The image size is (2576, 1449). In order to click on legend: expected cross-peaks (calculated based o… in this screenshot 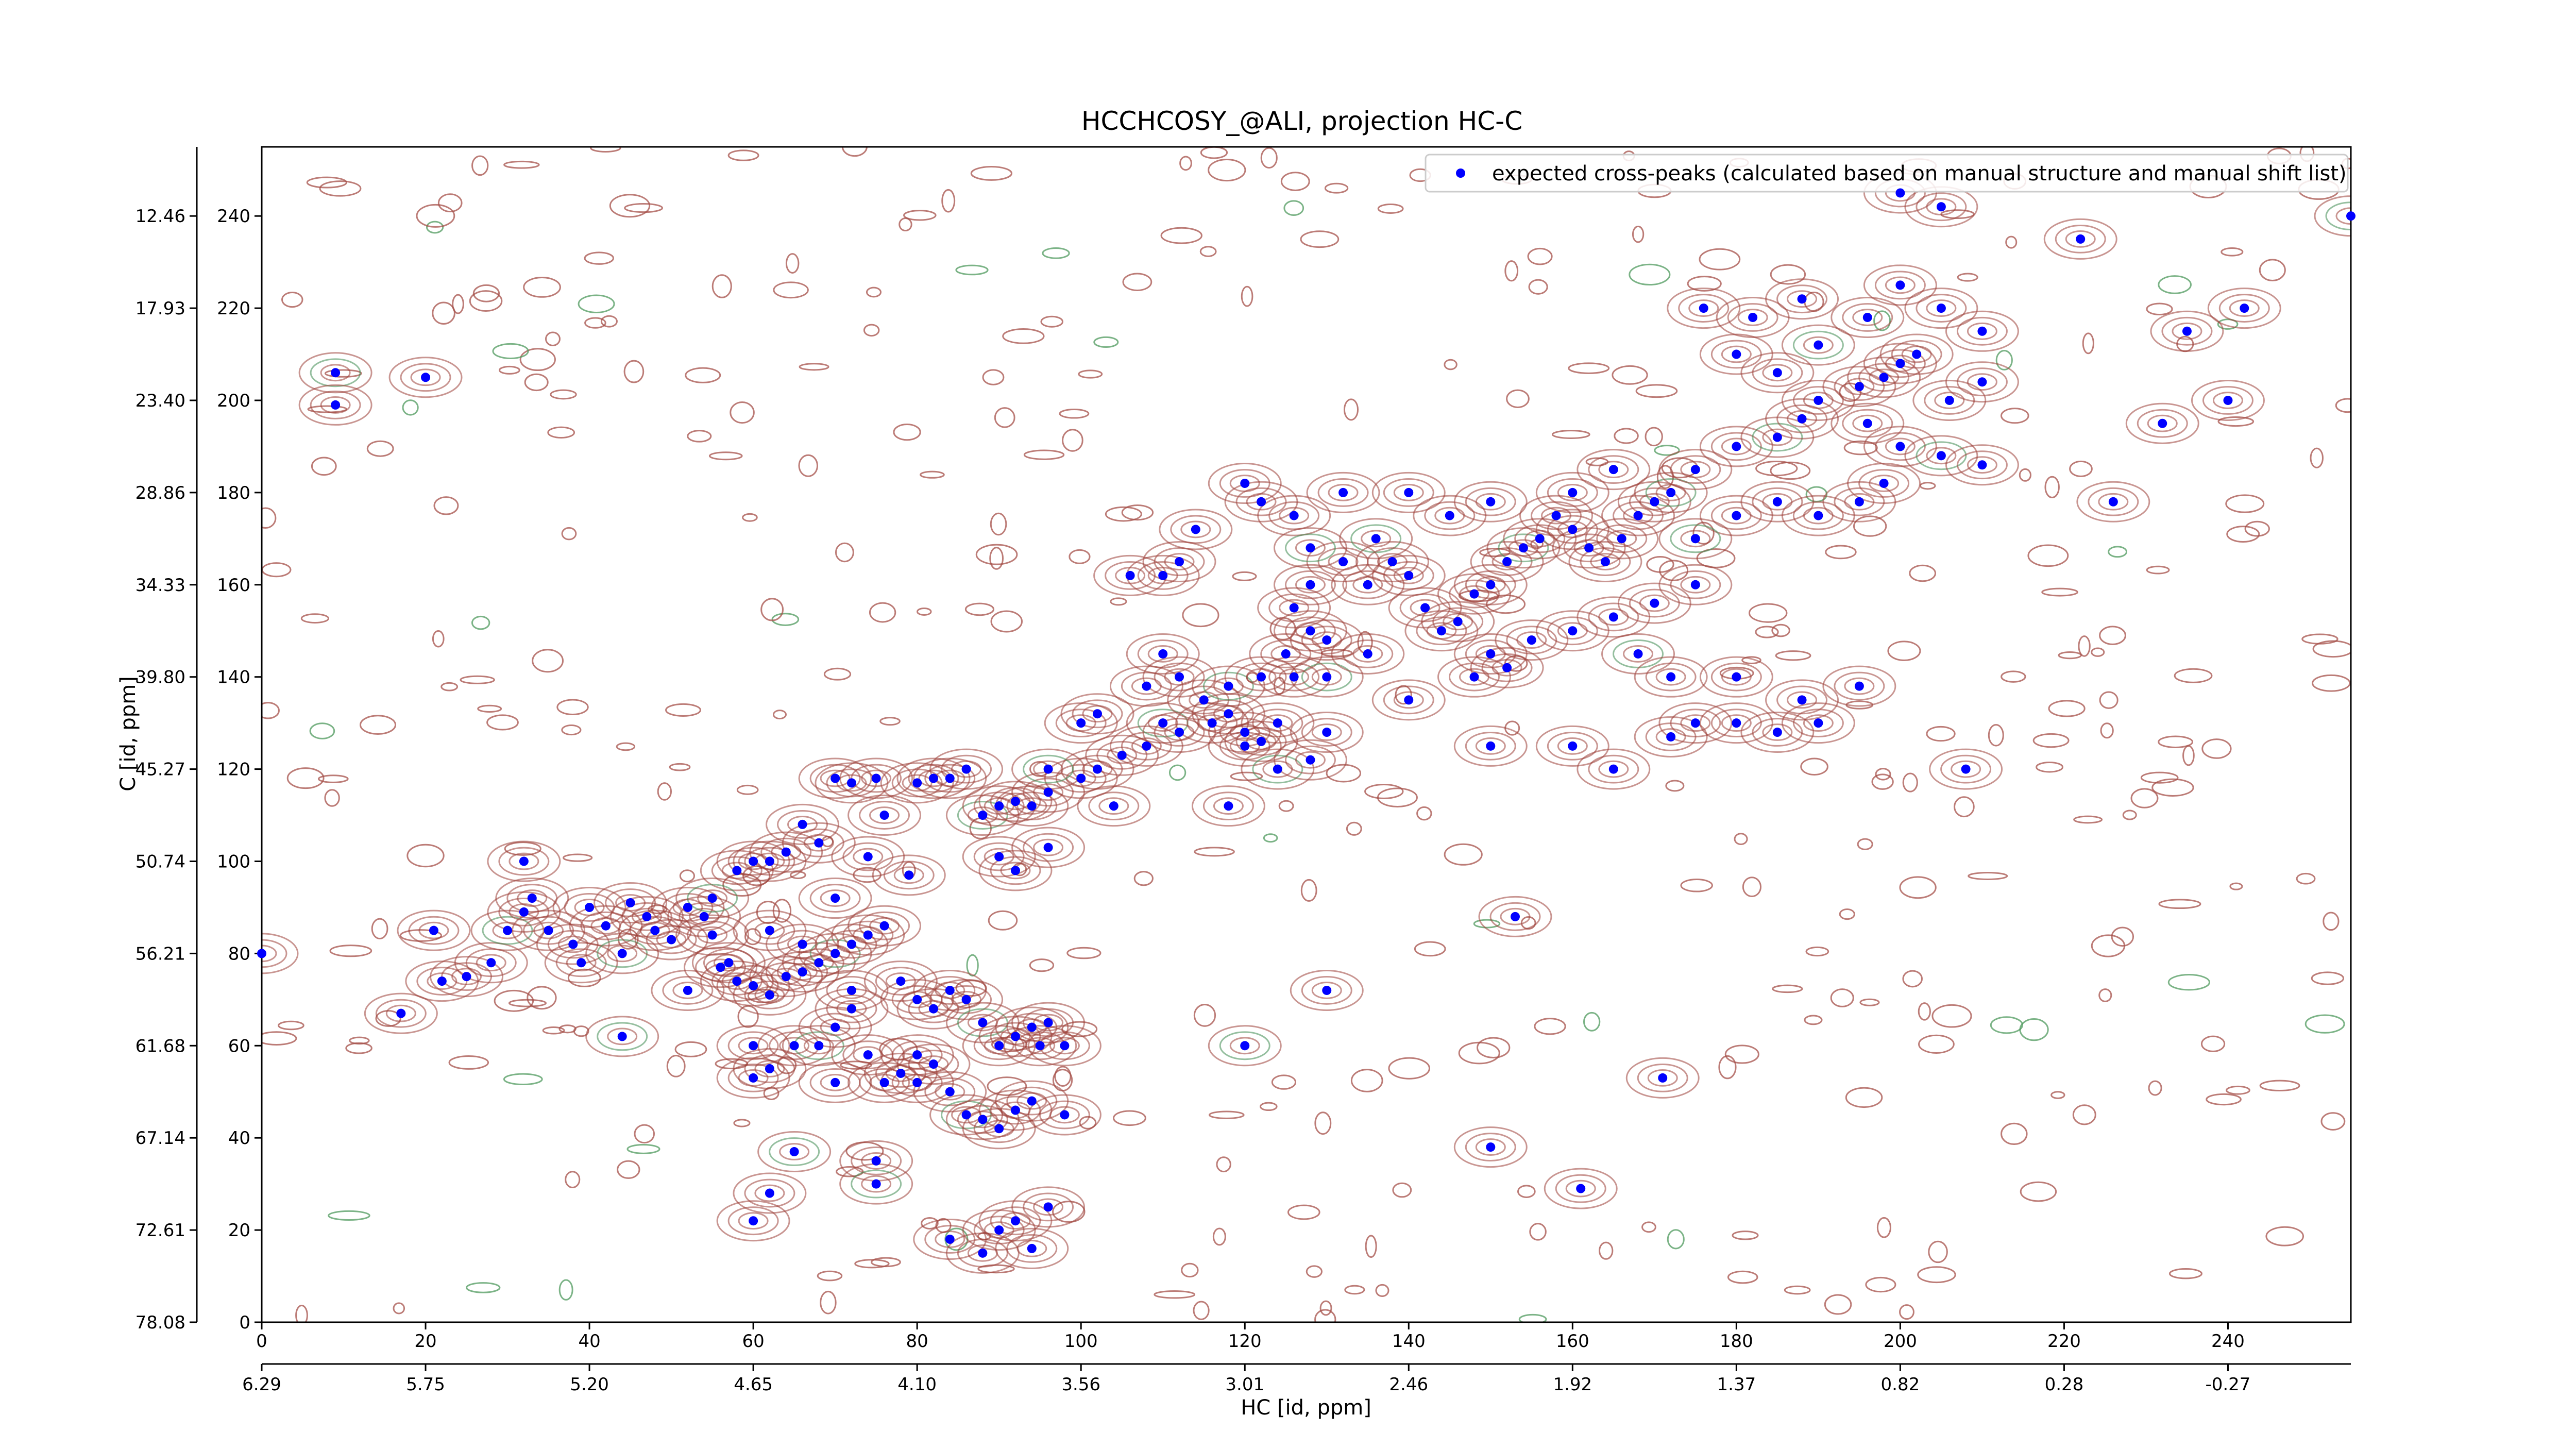, I will do `click(1887, 173)`.